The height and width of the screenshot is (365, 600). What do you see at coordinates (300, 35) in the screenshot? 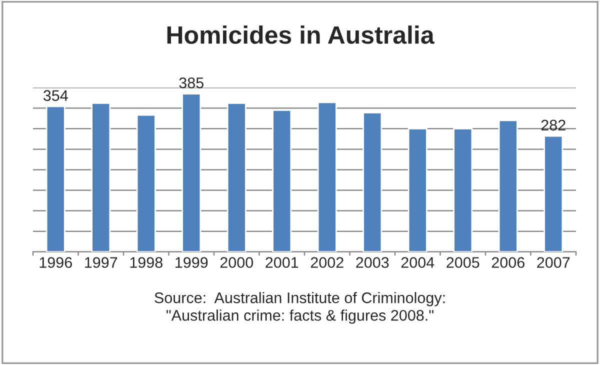
I see `chart-title: Homicides in Australia` at bounding box center [300, 35].